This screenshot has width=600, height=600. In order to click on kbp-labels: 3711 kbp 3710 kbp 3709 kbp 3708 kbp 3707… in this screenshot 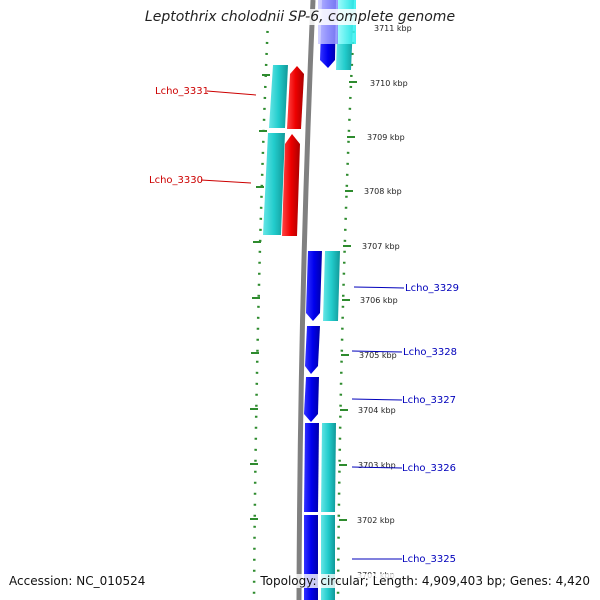, I will do `click(384, 302)`.